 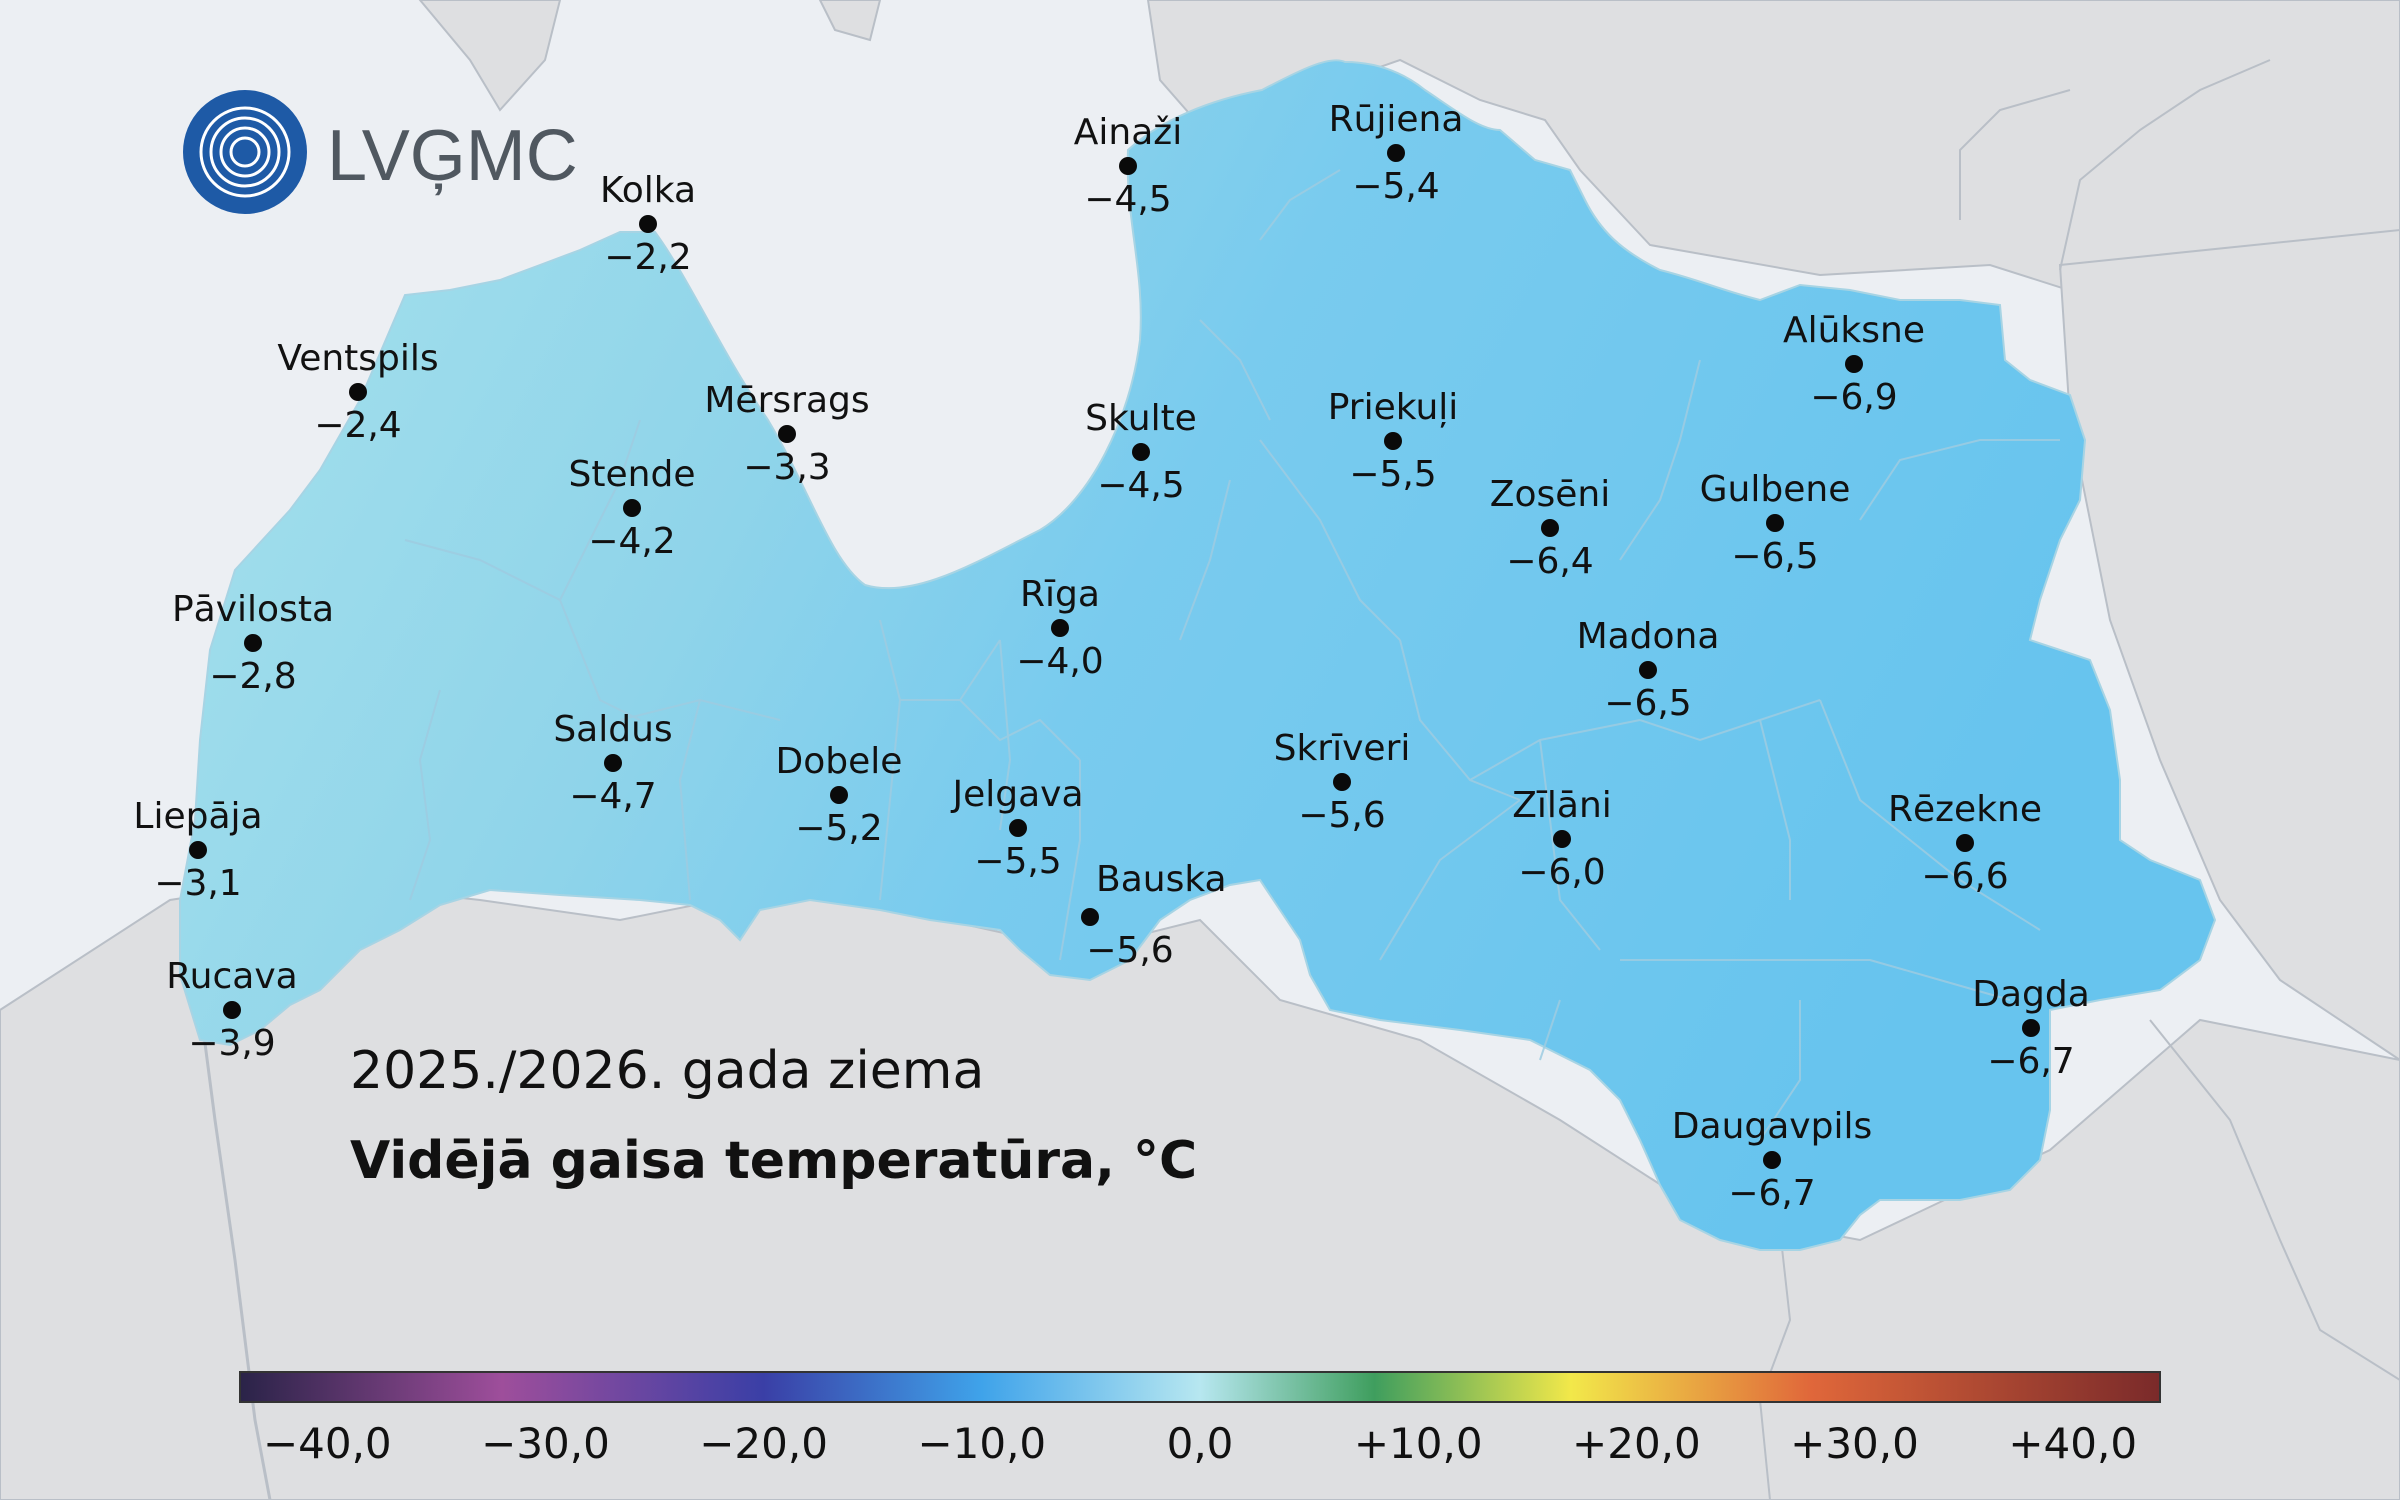 What do you see at coordinates (667, 1071) in the screenshot?
I see `season-title: 2025./2026. gada ziema` at bounding box center [667, 1071].